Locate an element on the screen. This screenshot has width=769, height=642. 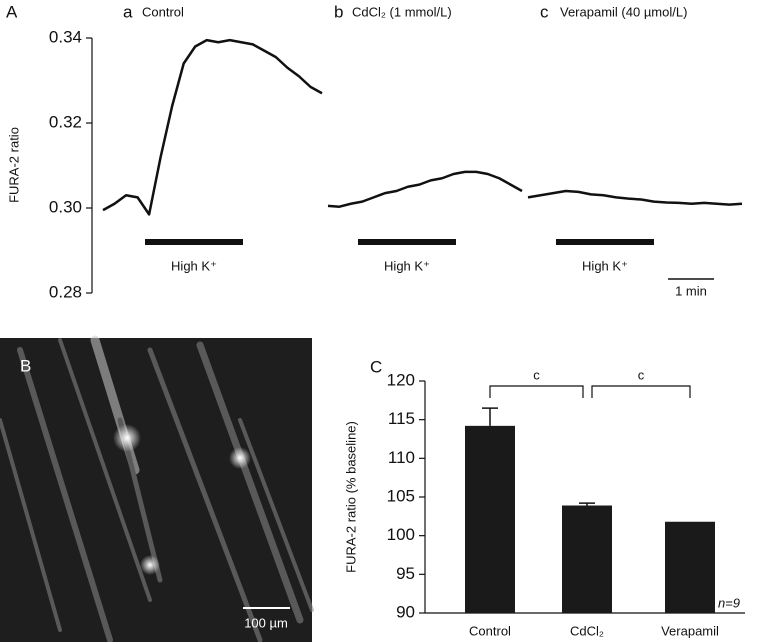
x-tick-label: CdCl₂ is located at coordinates (587, 630).